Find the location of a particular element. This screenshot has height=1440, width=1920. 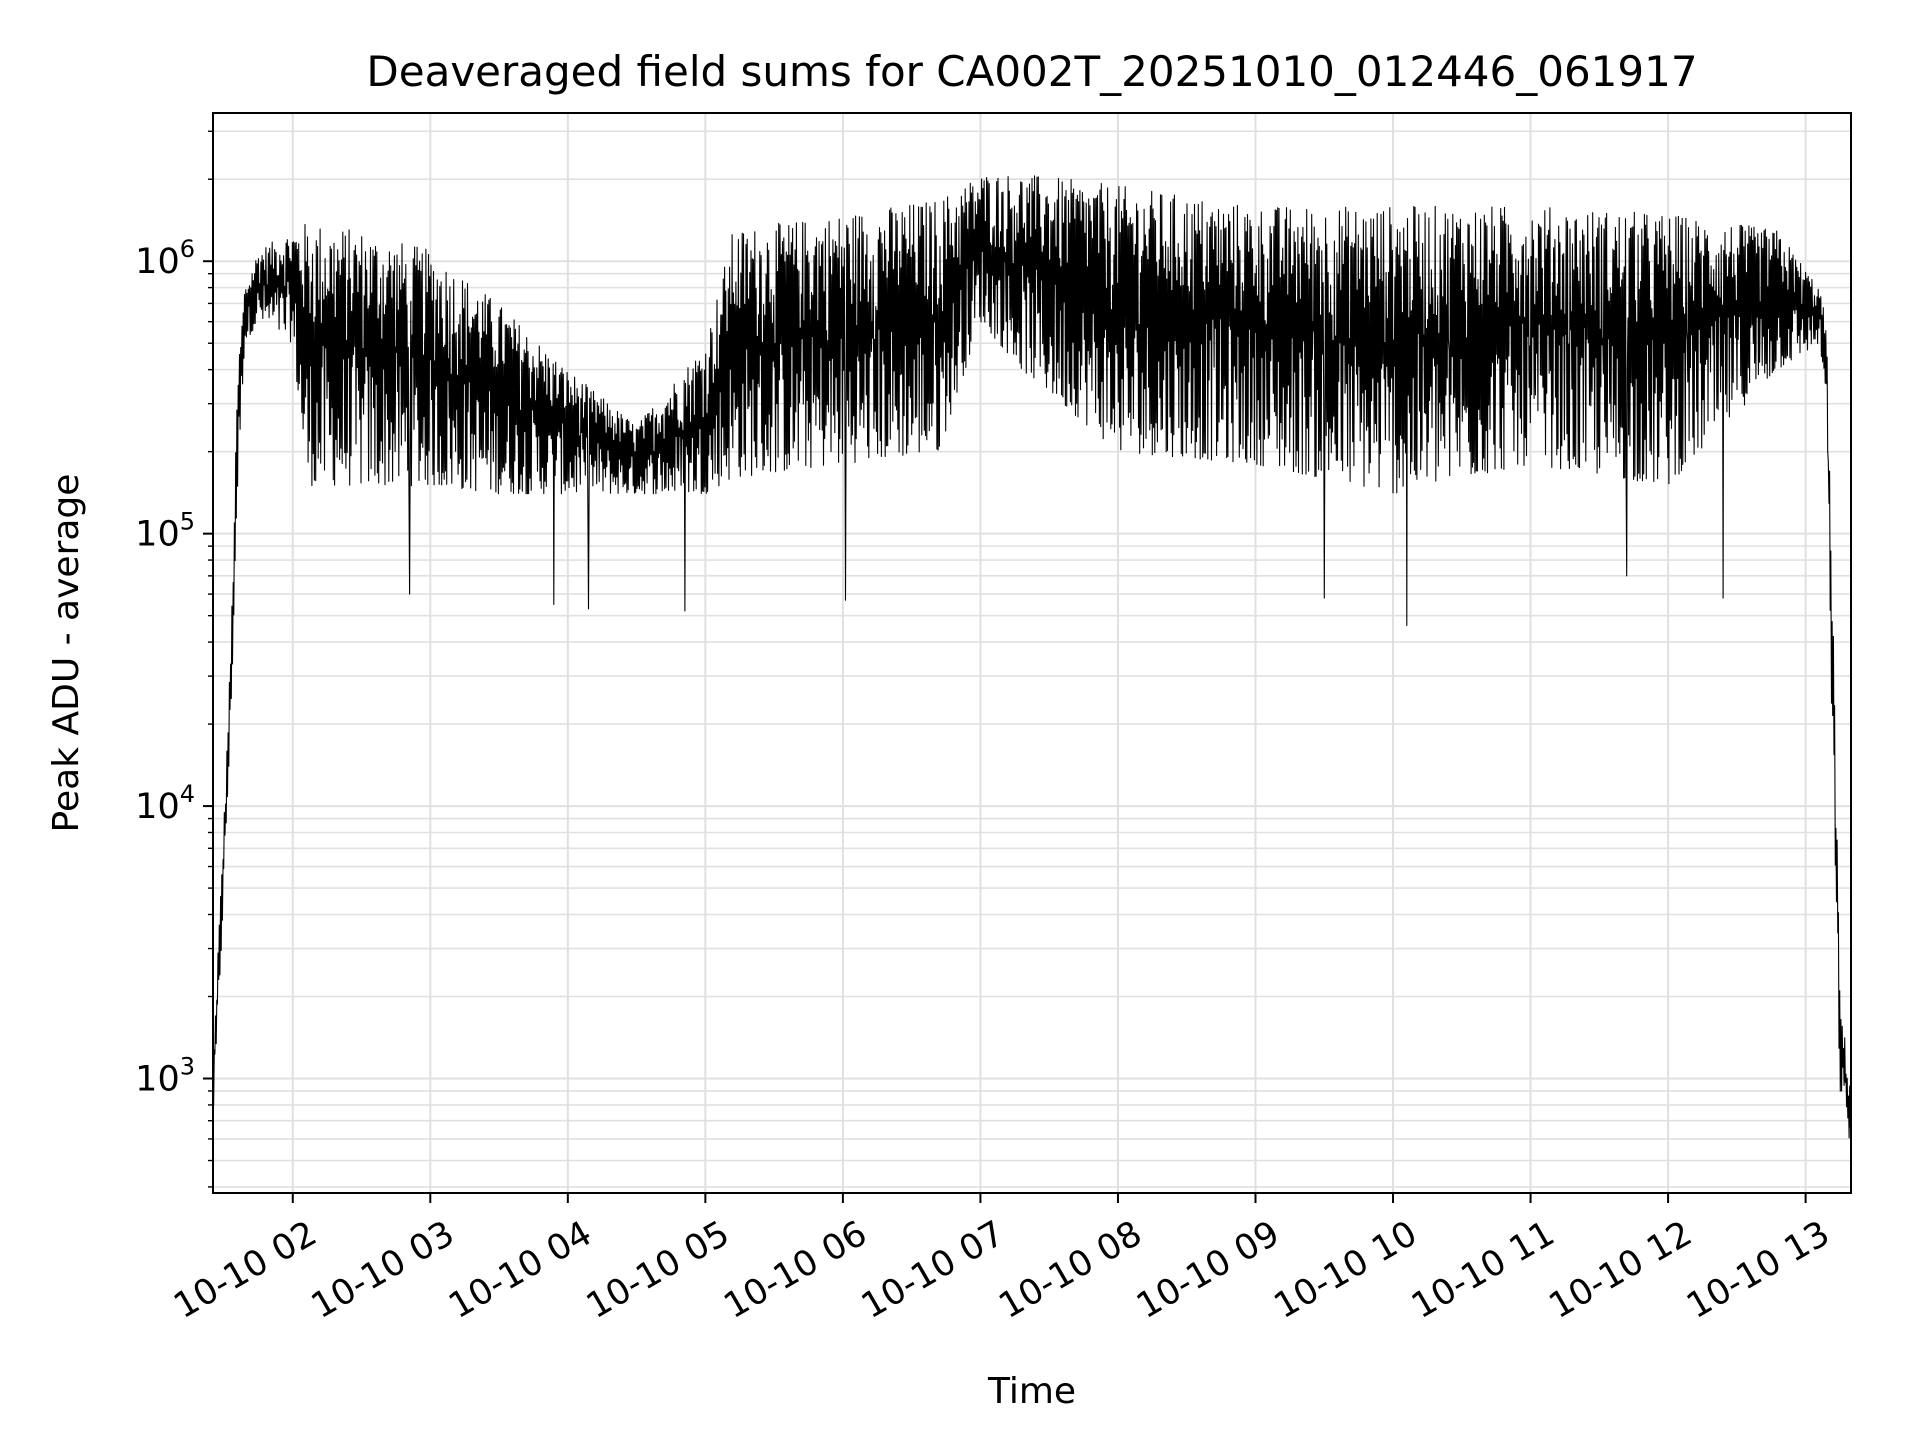

x-axis-label: Time is located at coordinates (1031, 1391).